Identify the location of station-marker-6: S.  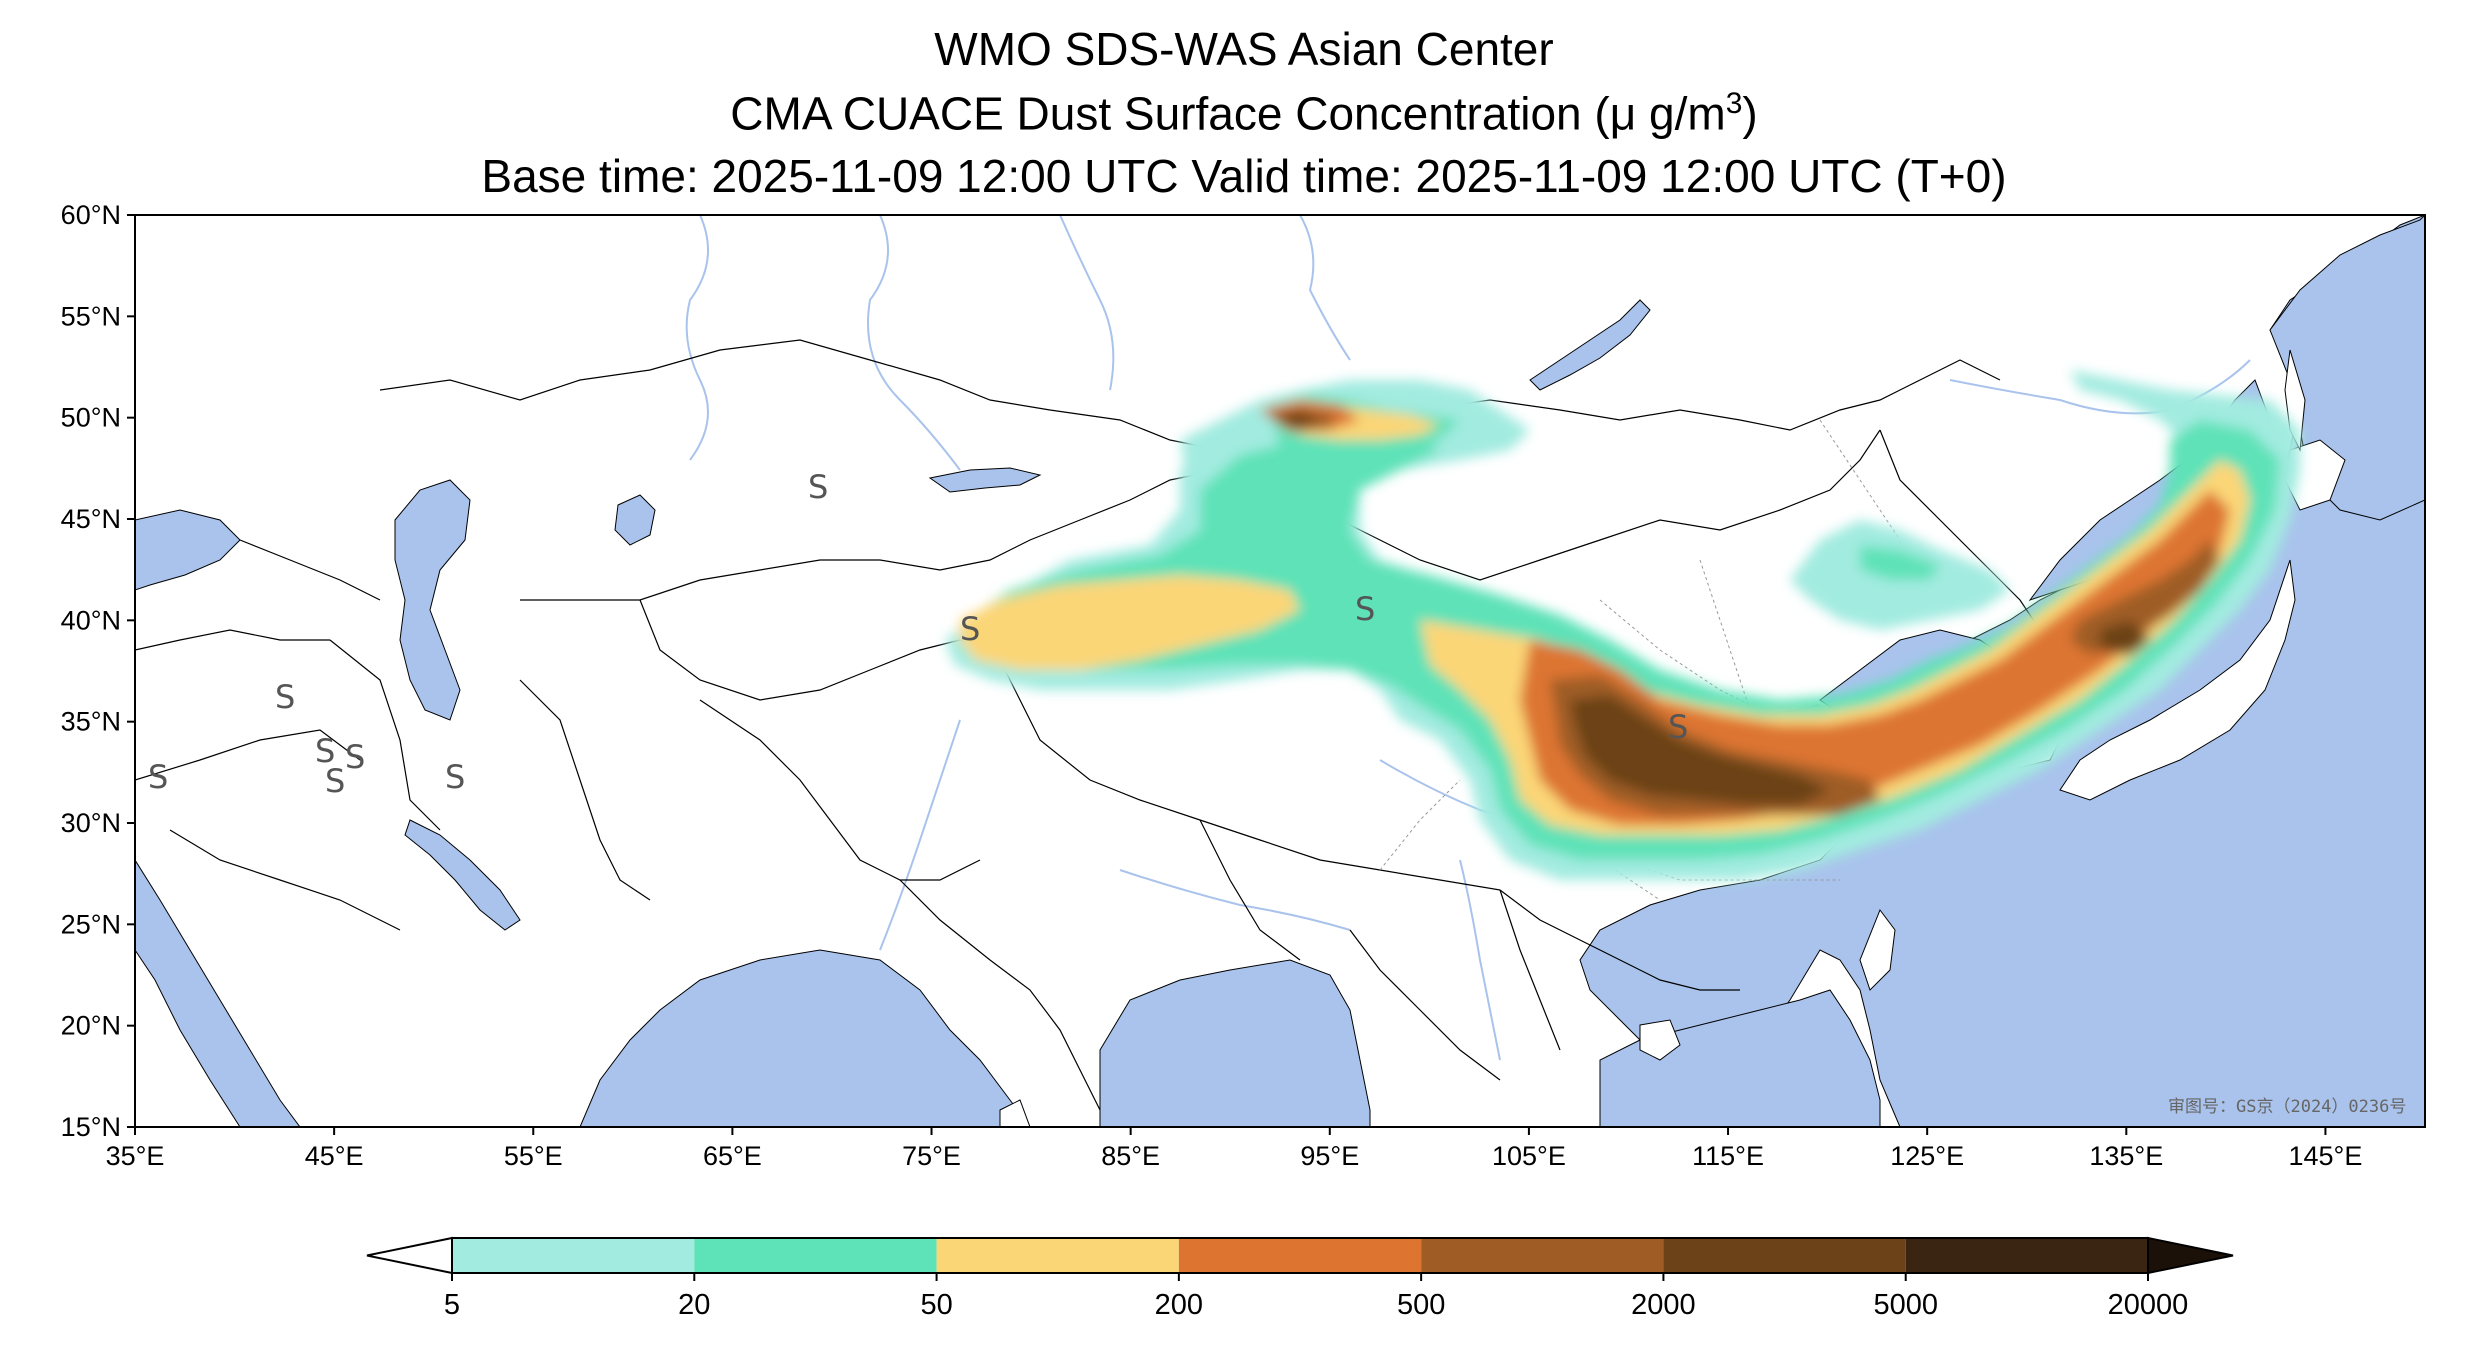
(325, 751).